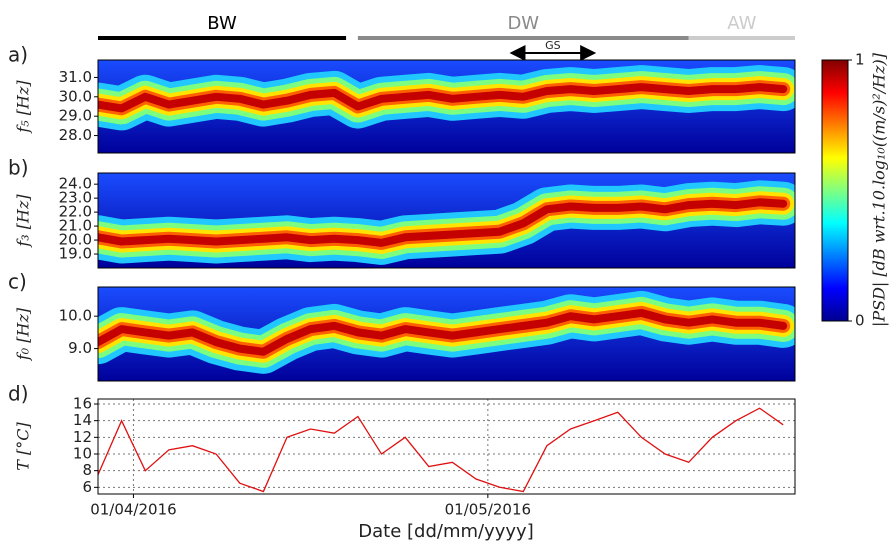 The height and width of the screenshot is (549, 893). What do you see at coordinates (860, 60) in the screenshot?
I see `colorbar-tick-label: 1` at bounding box center [860, 60].